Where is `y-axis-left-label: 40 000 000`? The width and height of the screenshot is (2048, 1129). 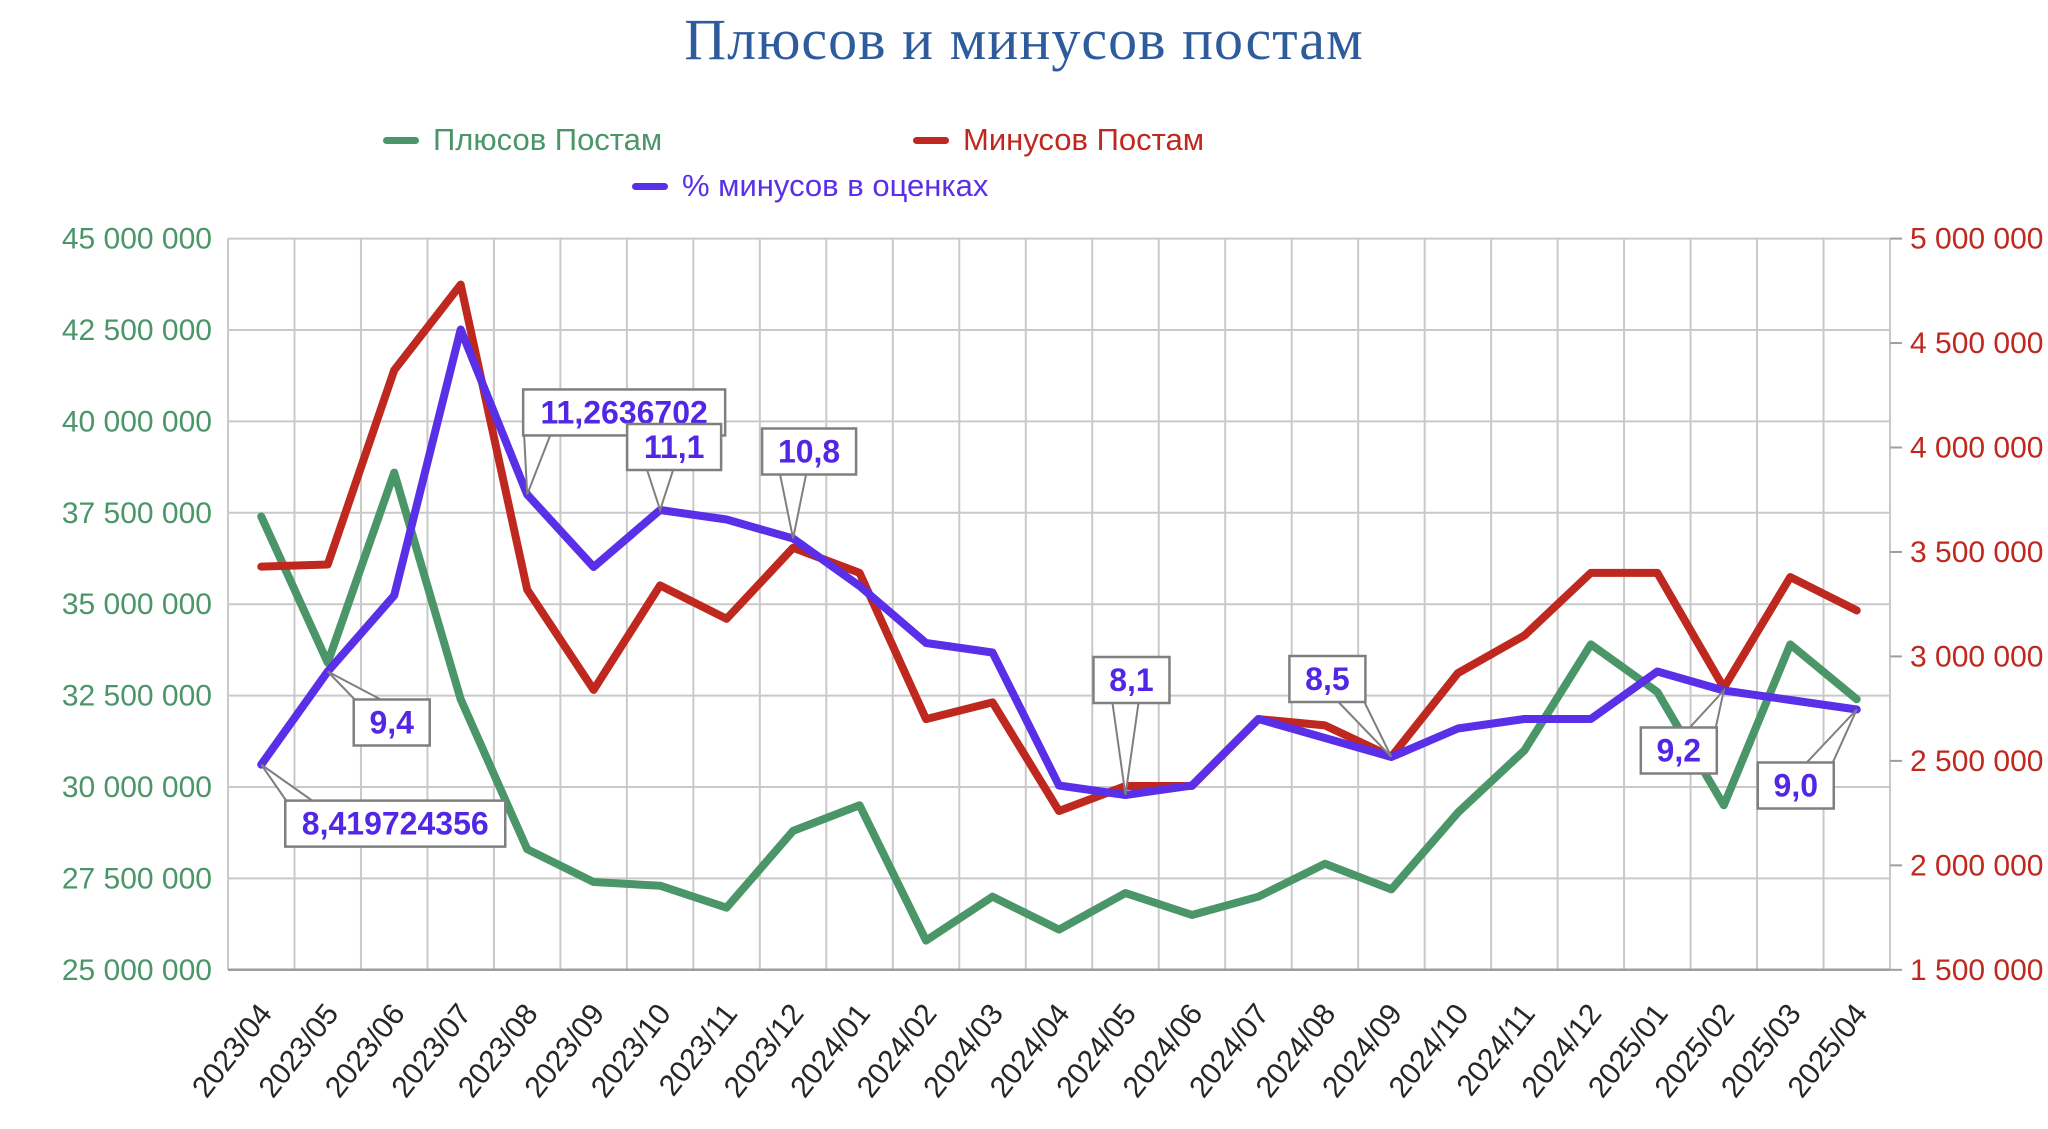 y-axis-left-label: 40 000 000 is located at coordinates (137, 421).